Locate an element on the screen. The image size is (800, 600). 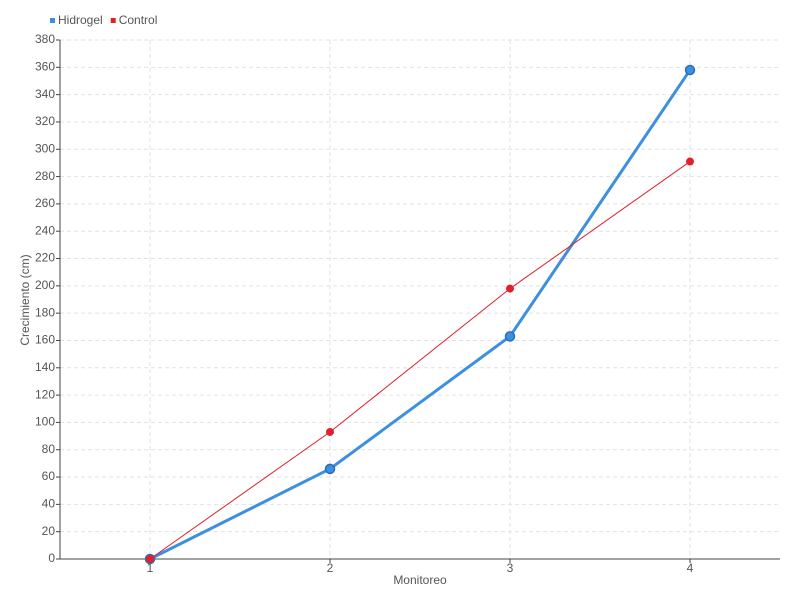
y-tick-label: 140 is located at coordinates (45, 367).